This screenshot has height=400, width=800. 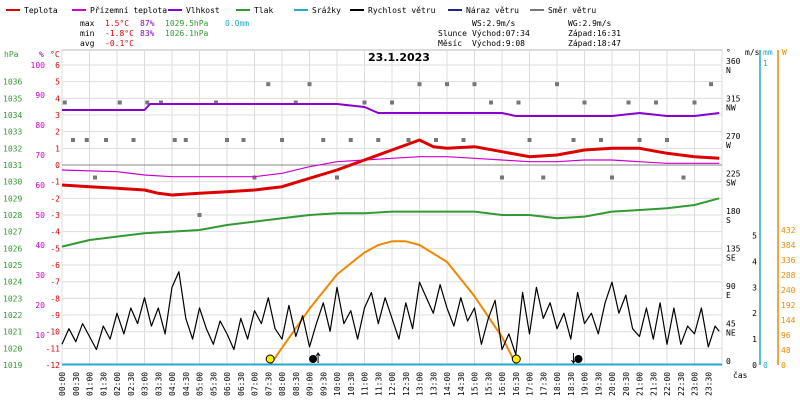 What do you see at coordinates (11, 54) in the screenshot?
I see `axis-hpa-unit: hPa` at bounding box center [11, 54].